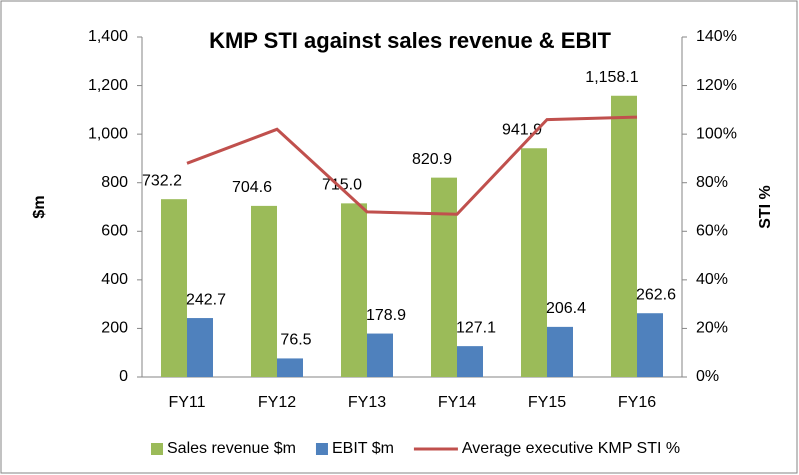  Describe the element at coordinates (637, 402) in the screenshot. I see `x-tick-label: FY16` at that location.